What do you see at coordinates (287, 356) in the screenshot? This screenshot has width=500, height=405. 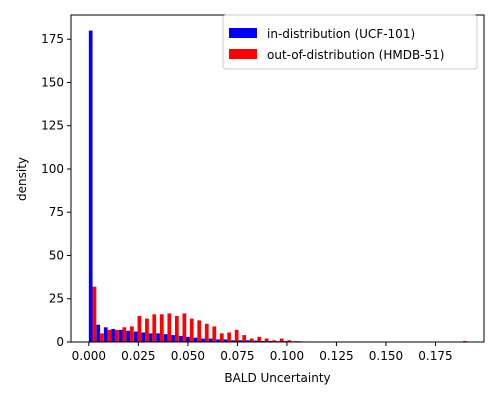 I see `x-tick-label-4: 0.100` at bounding box center [287, 356].